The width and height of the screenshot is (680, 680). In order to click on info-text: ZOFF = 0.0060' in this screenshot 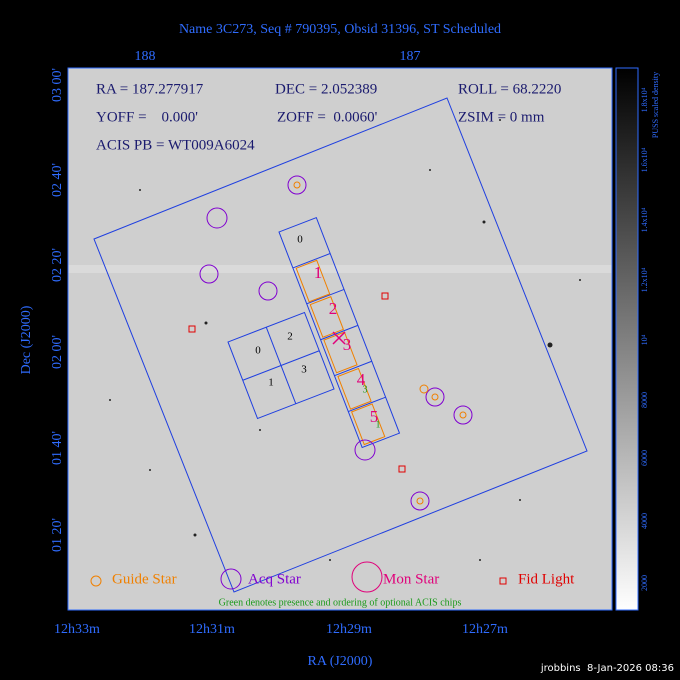, I will do `click(327, 117)`.